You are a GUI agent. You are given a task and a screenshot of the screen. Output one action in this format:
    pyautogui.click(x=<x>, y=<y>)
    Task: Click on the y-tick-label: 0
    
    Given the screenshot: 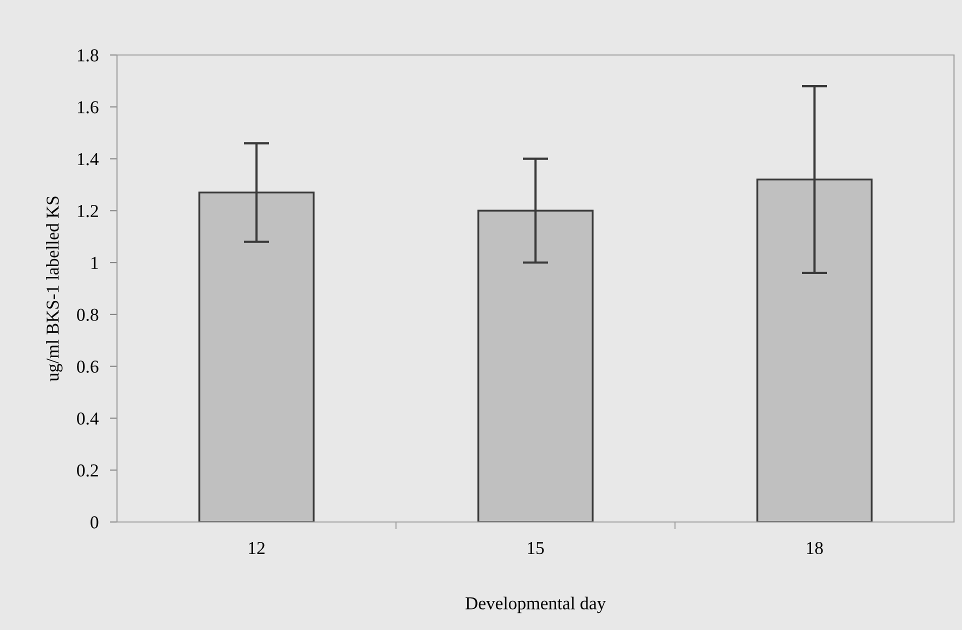 What is the action you would take?
    pyautogui.click(x=94, y=522)
    